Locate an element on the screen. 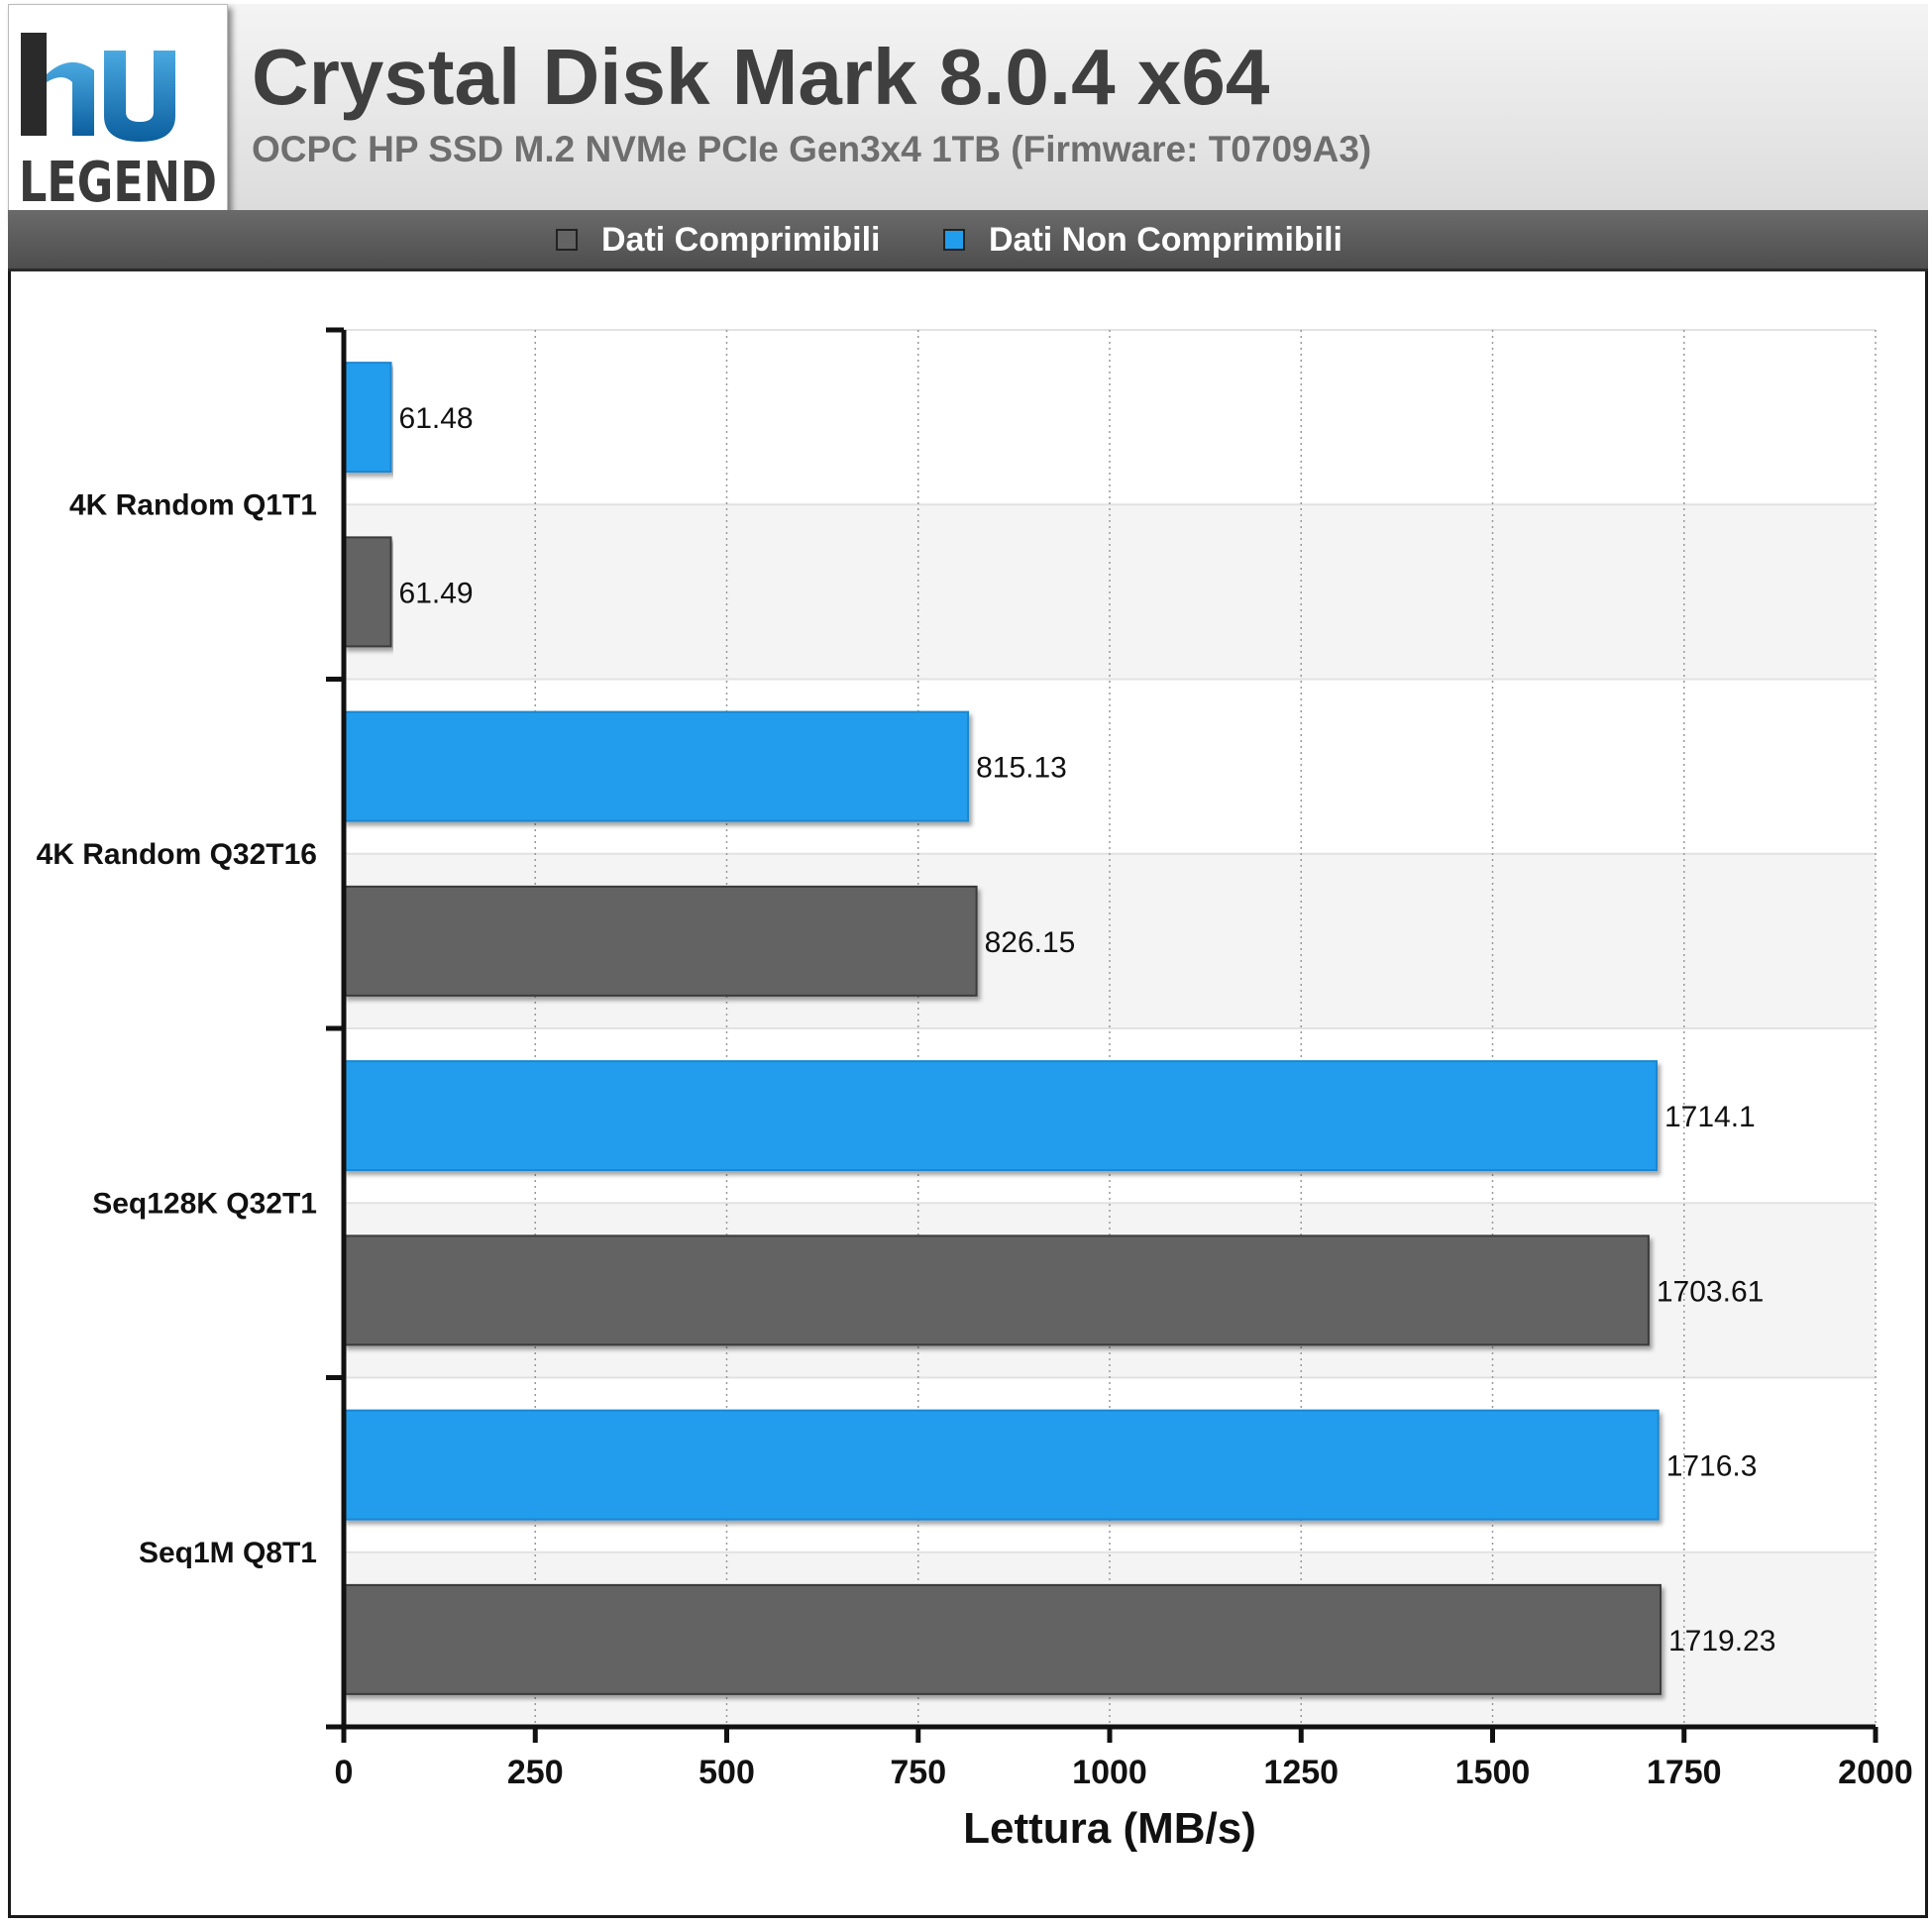 This screenshot has height=1926, width=1932. x-axis-title: Lettura (MB/s) is located at coordinates (1109, 1828).